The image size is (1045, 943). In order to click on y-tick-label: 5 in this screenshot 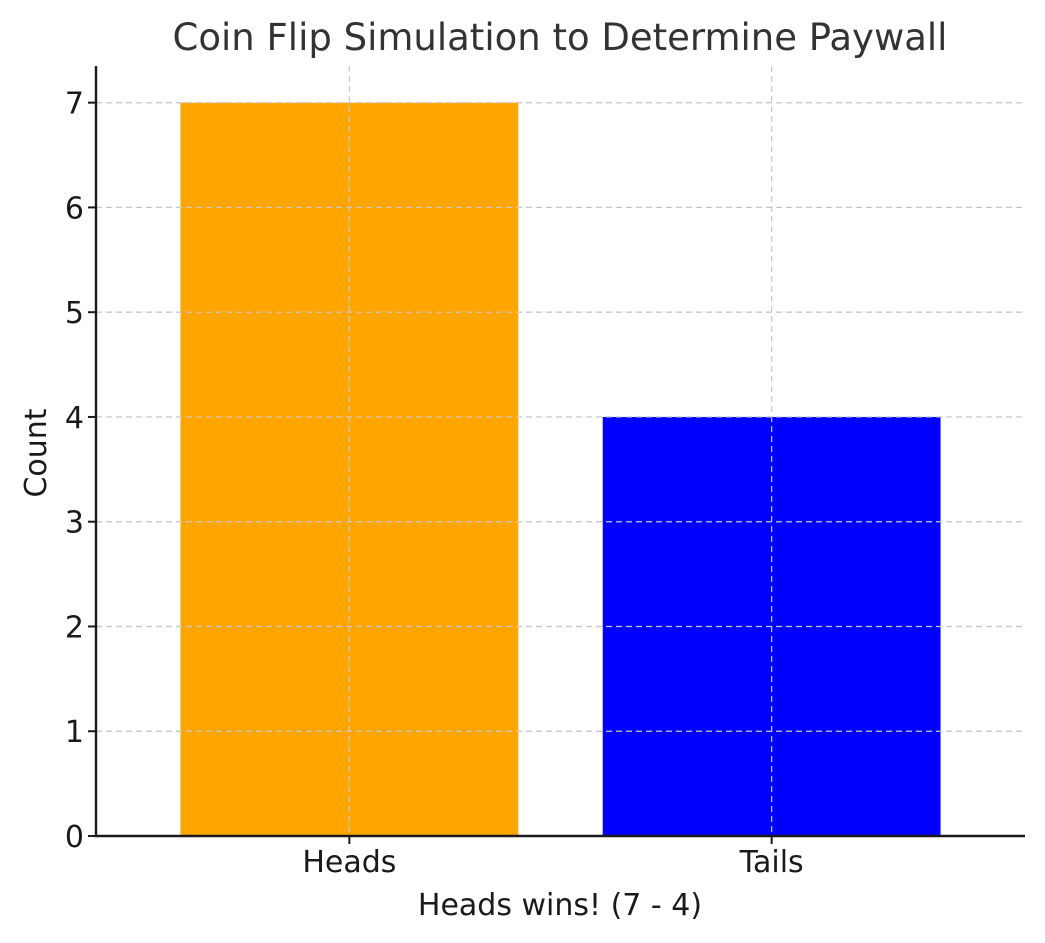, I will do `click(74, 313)`.